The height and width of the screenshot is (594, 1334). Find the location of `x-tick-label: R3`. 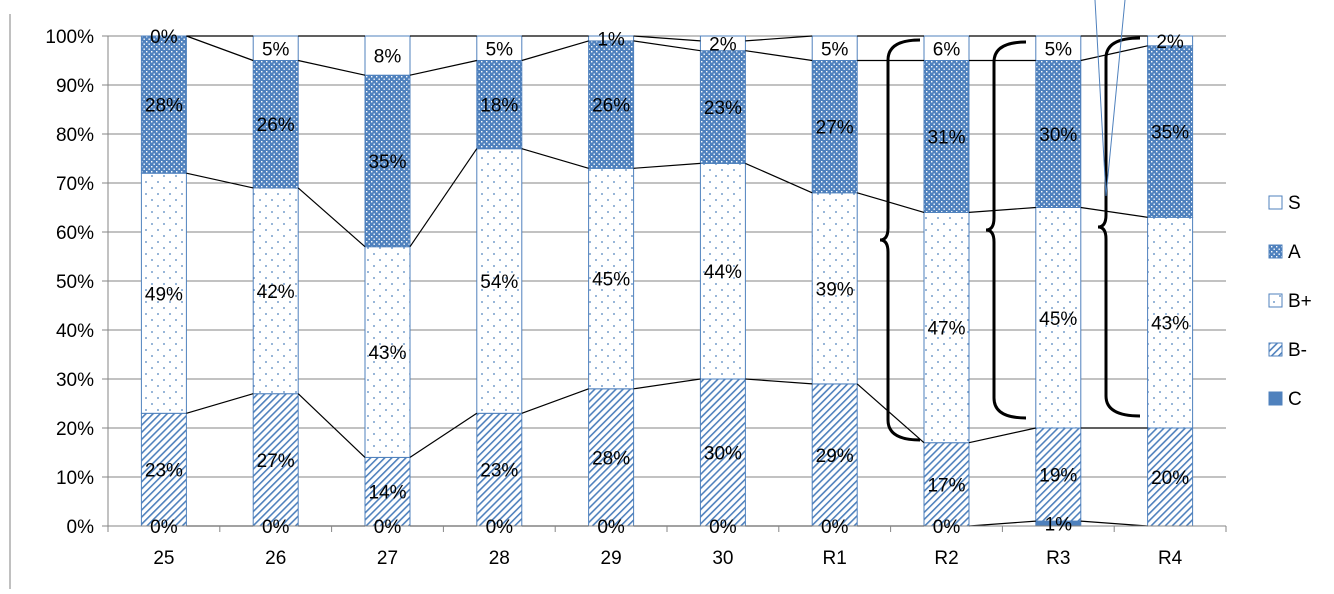

x-tick-label: R3 is located at coordinates (1058, 558).